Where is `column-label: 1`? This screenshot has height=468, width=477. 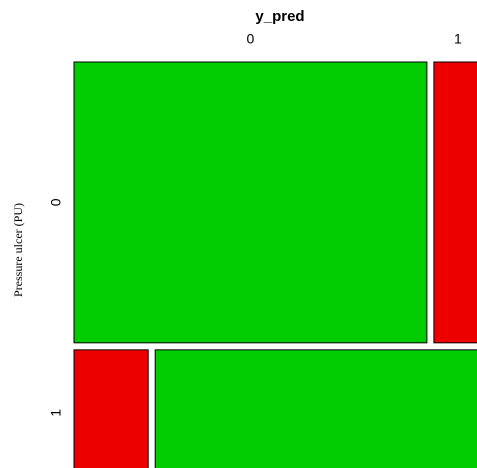 column-label: 1 is located at coordinates (458, 39).